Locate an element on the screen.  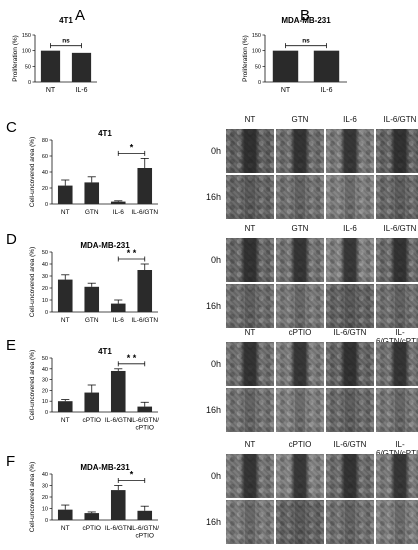
y-tick-label: 80 is located at coordinates (45, 141).